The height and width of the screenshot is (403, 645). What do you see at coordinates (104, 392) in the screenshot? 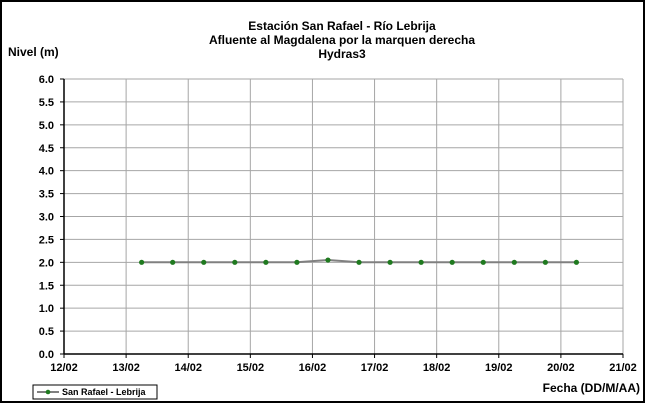
I see `legend-entry-san-rafael-lebrija: San Rafael - Lebrija` at bounding box center [104, 392].